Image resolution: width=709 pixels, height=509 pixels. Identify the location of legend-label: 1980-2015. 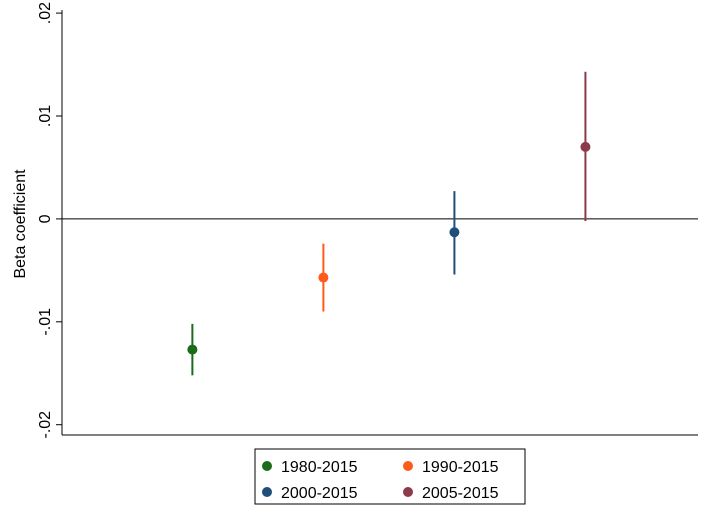
(319, 467).